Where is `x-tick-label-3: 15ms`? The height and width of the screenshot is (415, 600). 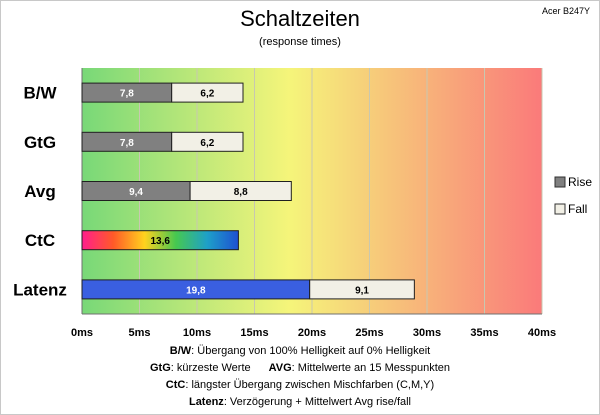
x-tick-label-3: 15ms is located at coordinates (254, 333).